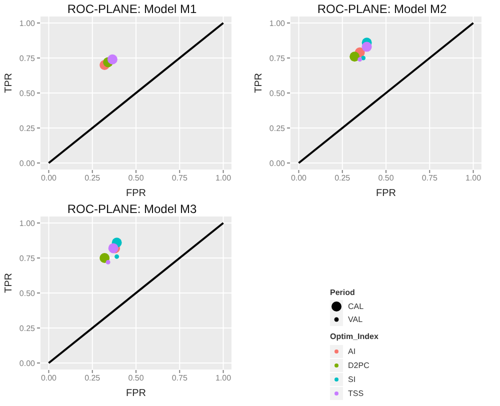  What do you see at coordinates (352, 379) in the screenshot?
I see `legend-label: SI` at bounding box center [352, 379].